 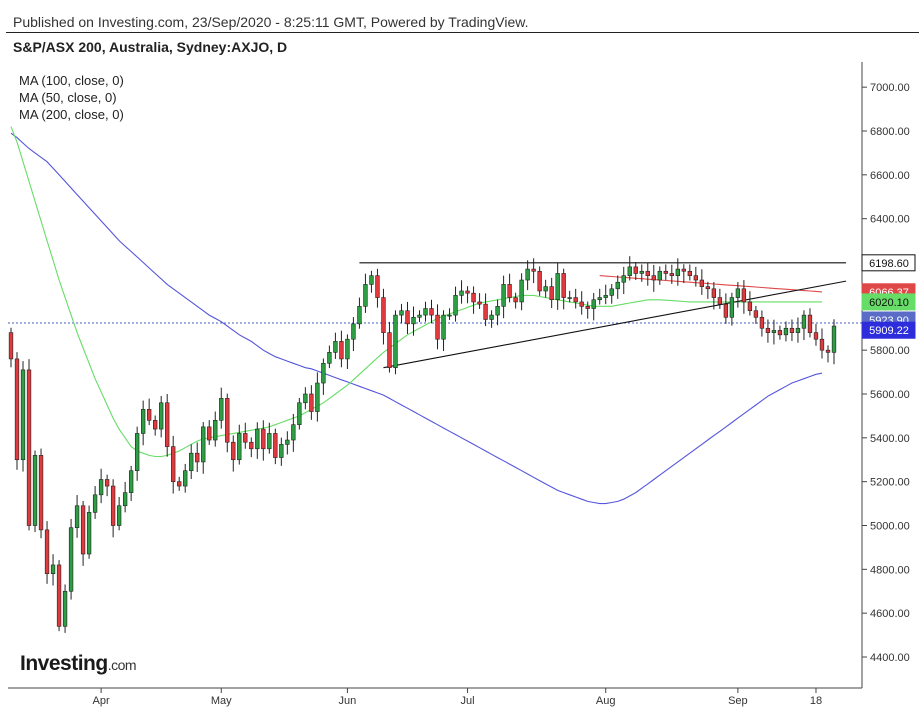 I want to click on price-tag-label: 6198.60, so click(x=889, y=264).